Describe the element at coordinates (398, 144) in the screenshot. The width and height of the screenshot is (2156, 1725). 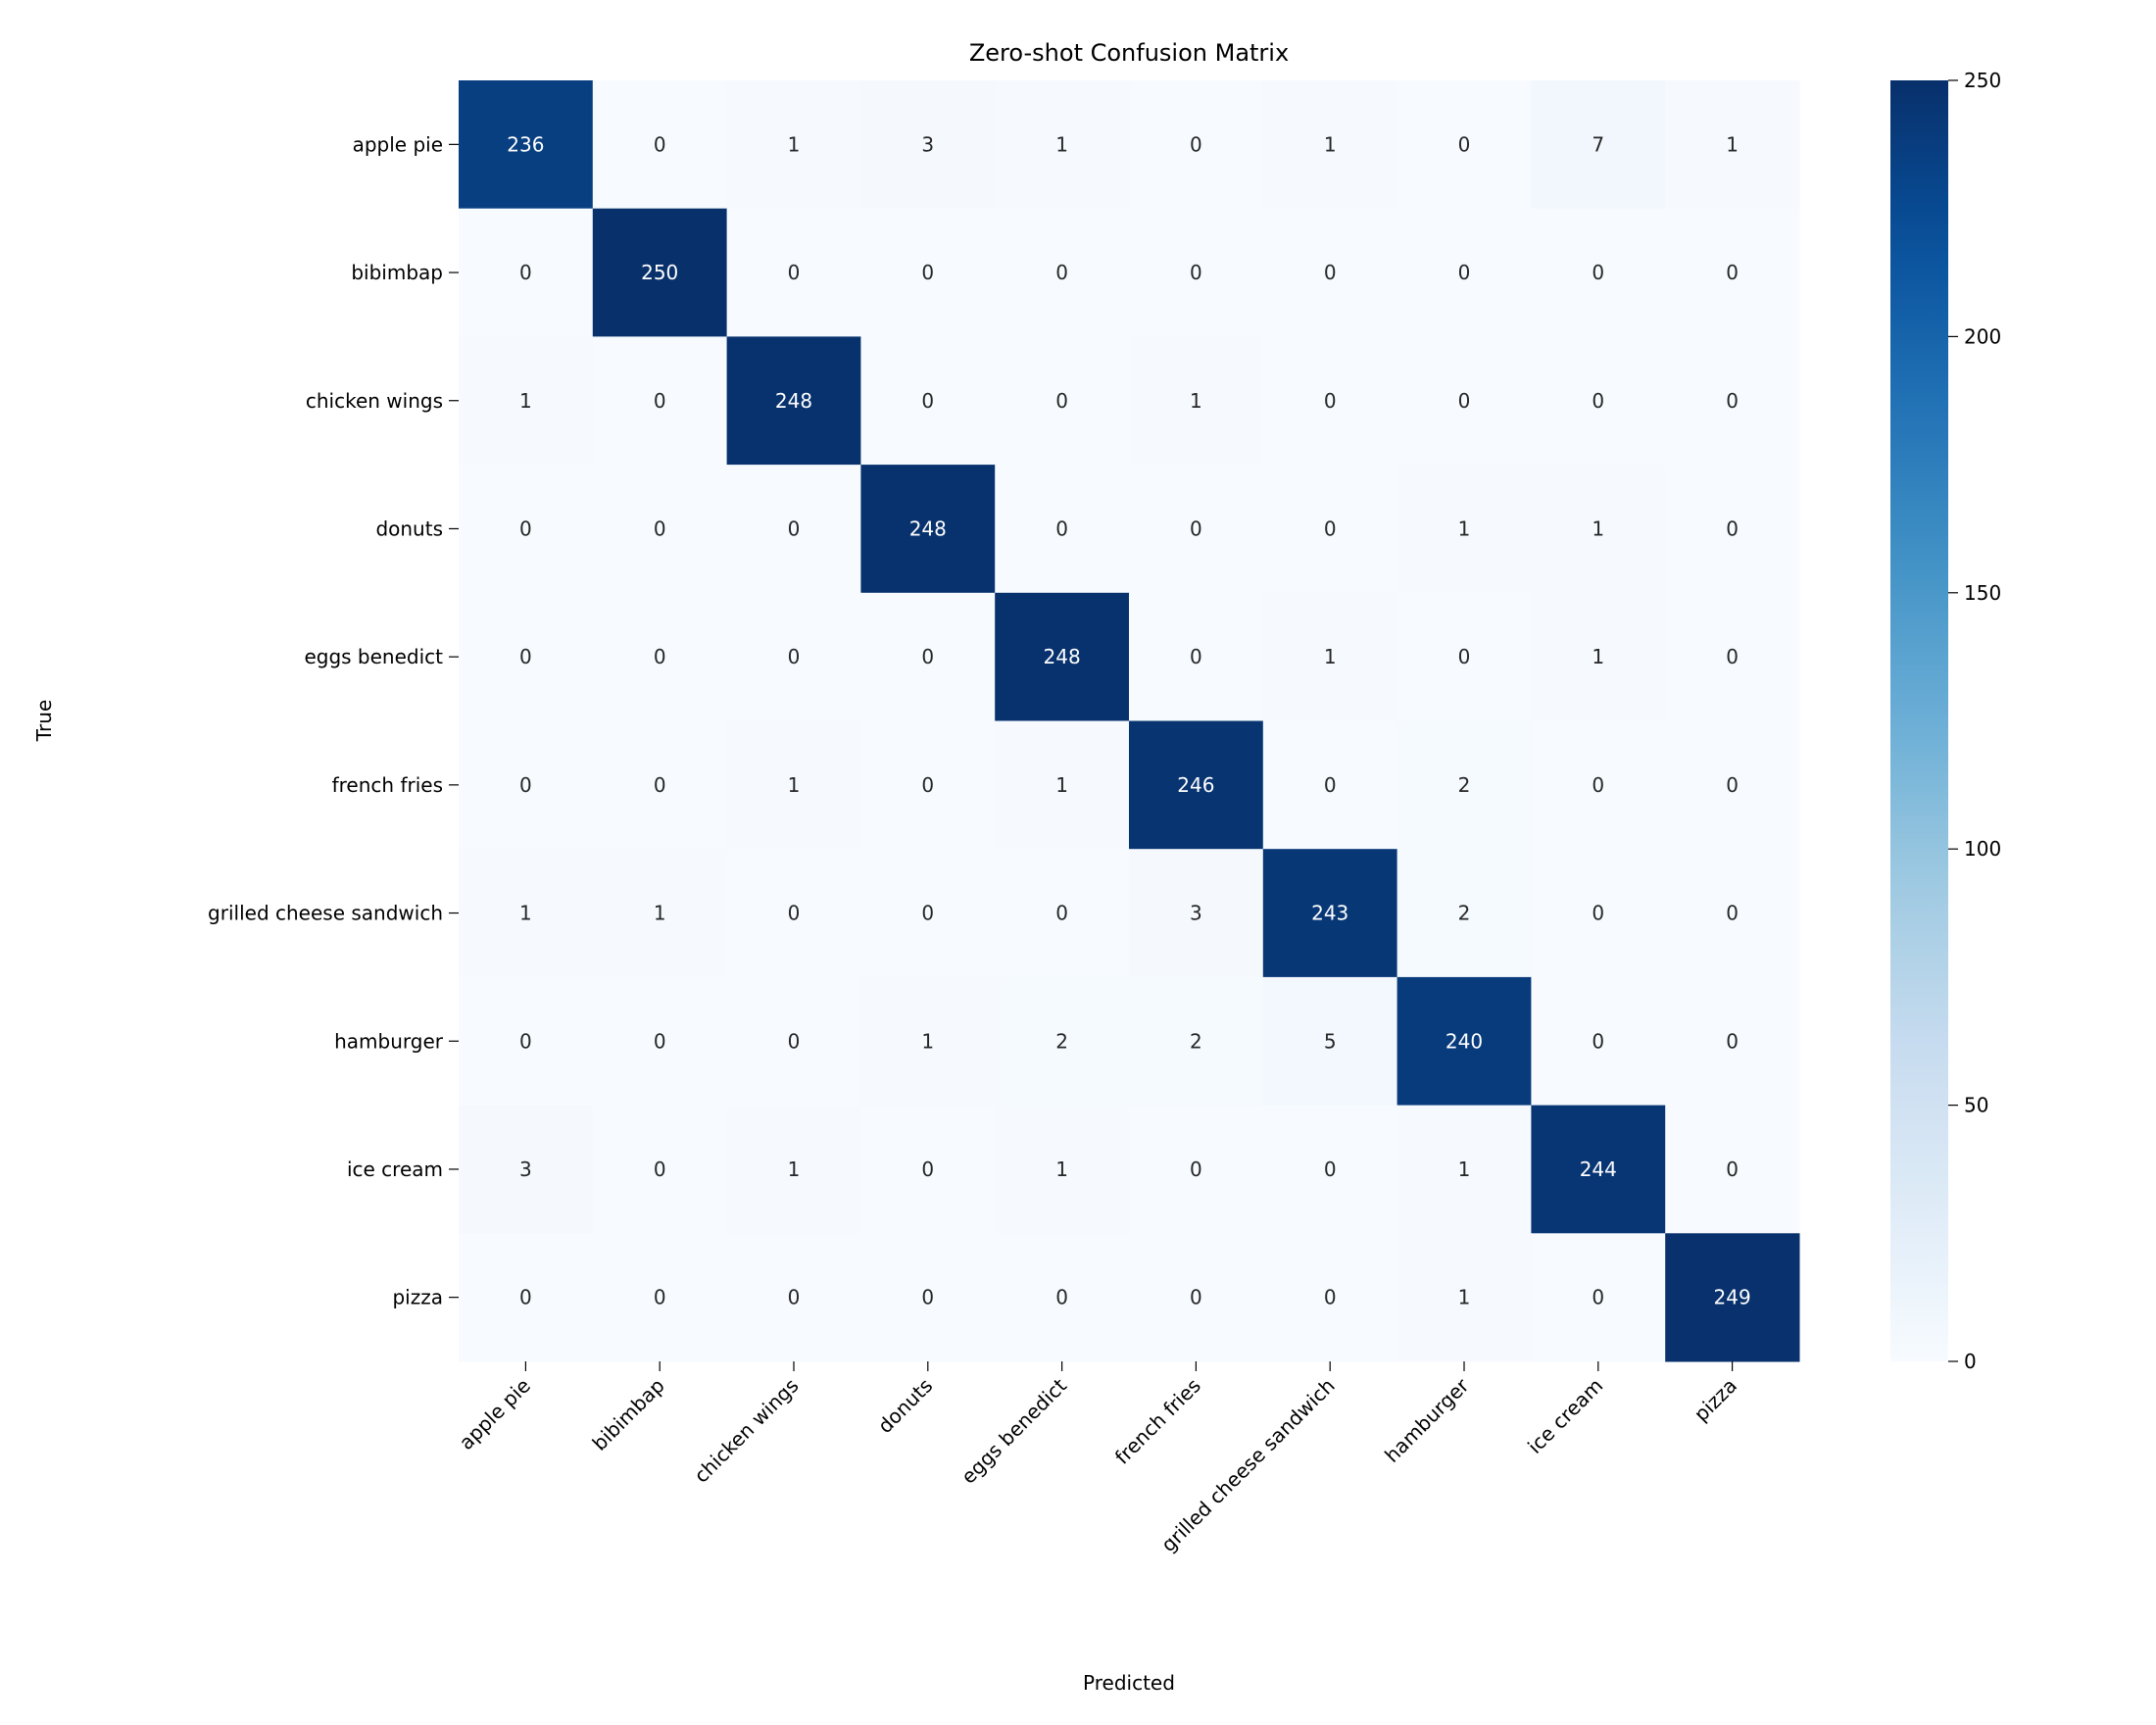
I see `y-tick-label: apple pie` at that location.